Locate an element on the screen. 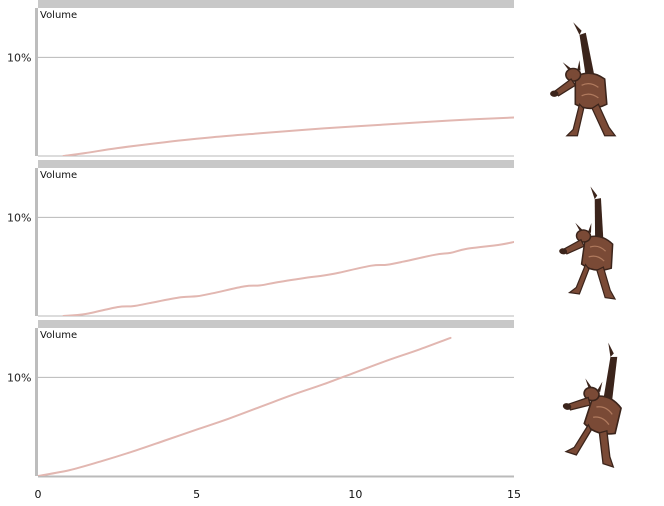  x-tick-label: 0 is located at coordinates (38, 494).